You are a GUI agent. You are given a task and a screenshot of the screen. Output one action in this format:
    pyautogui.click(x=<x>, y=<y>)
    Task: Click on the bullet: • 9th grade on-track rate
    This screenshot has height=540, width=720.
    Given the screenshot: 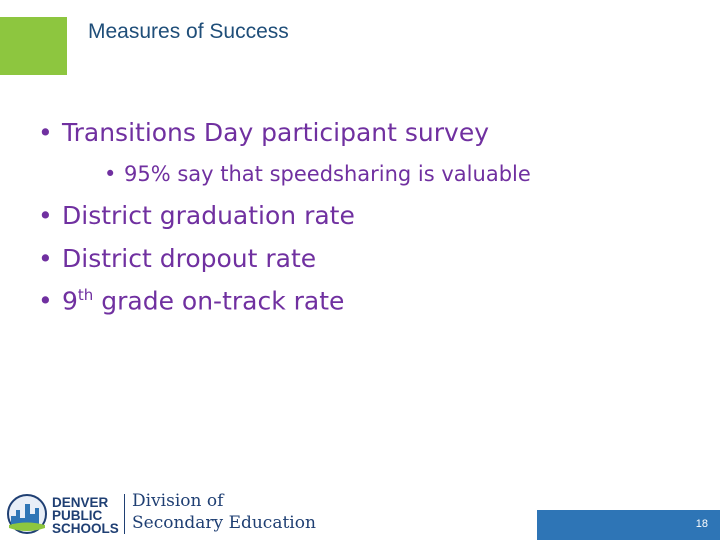 What is the action you would take?
    pyautogui.click(x=191, y=301)
    